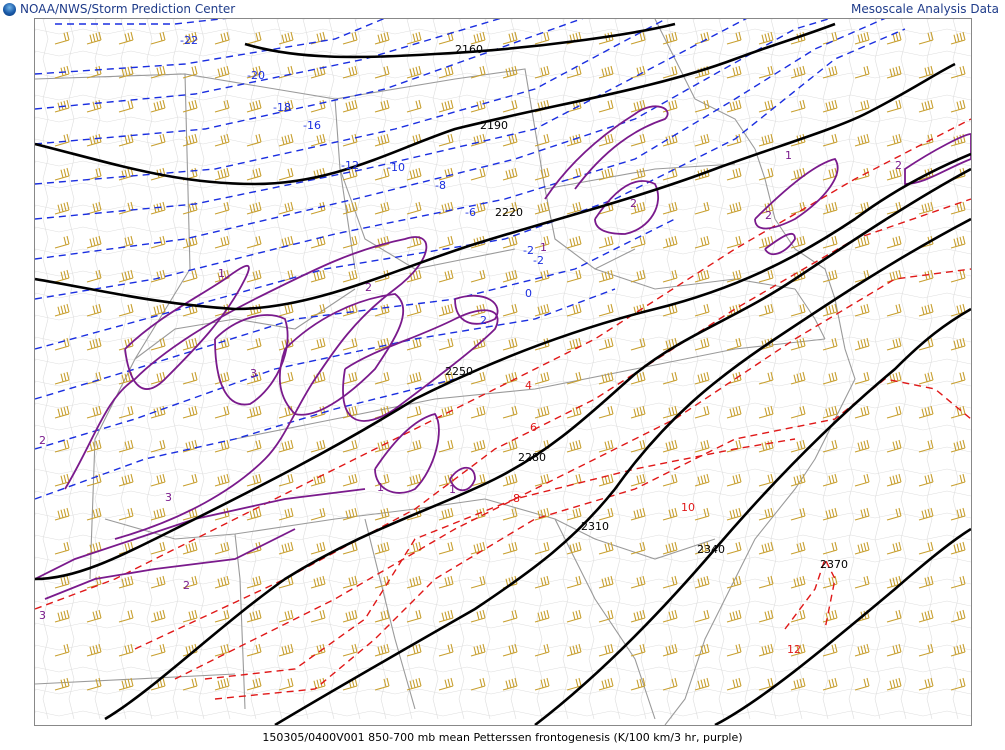 The width and height of the screenshot is (1005, 750). Describe the element at coordinates (925, 9) in the screenshot. I see `header-subtitle: Mesoscale Analysis Data` at that location.